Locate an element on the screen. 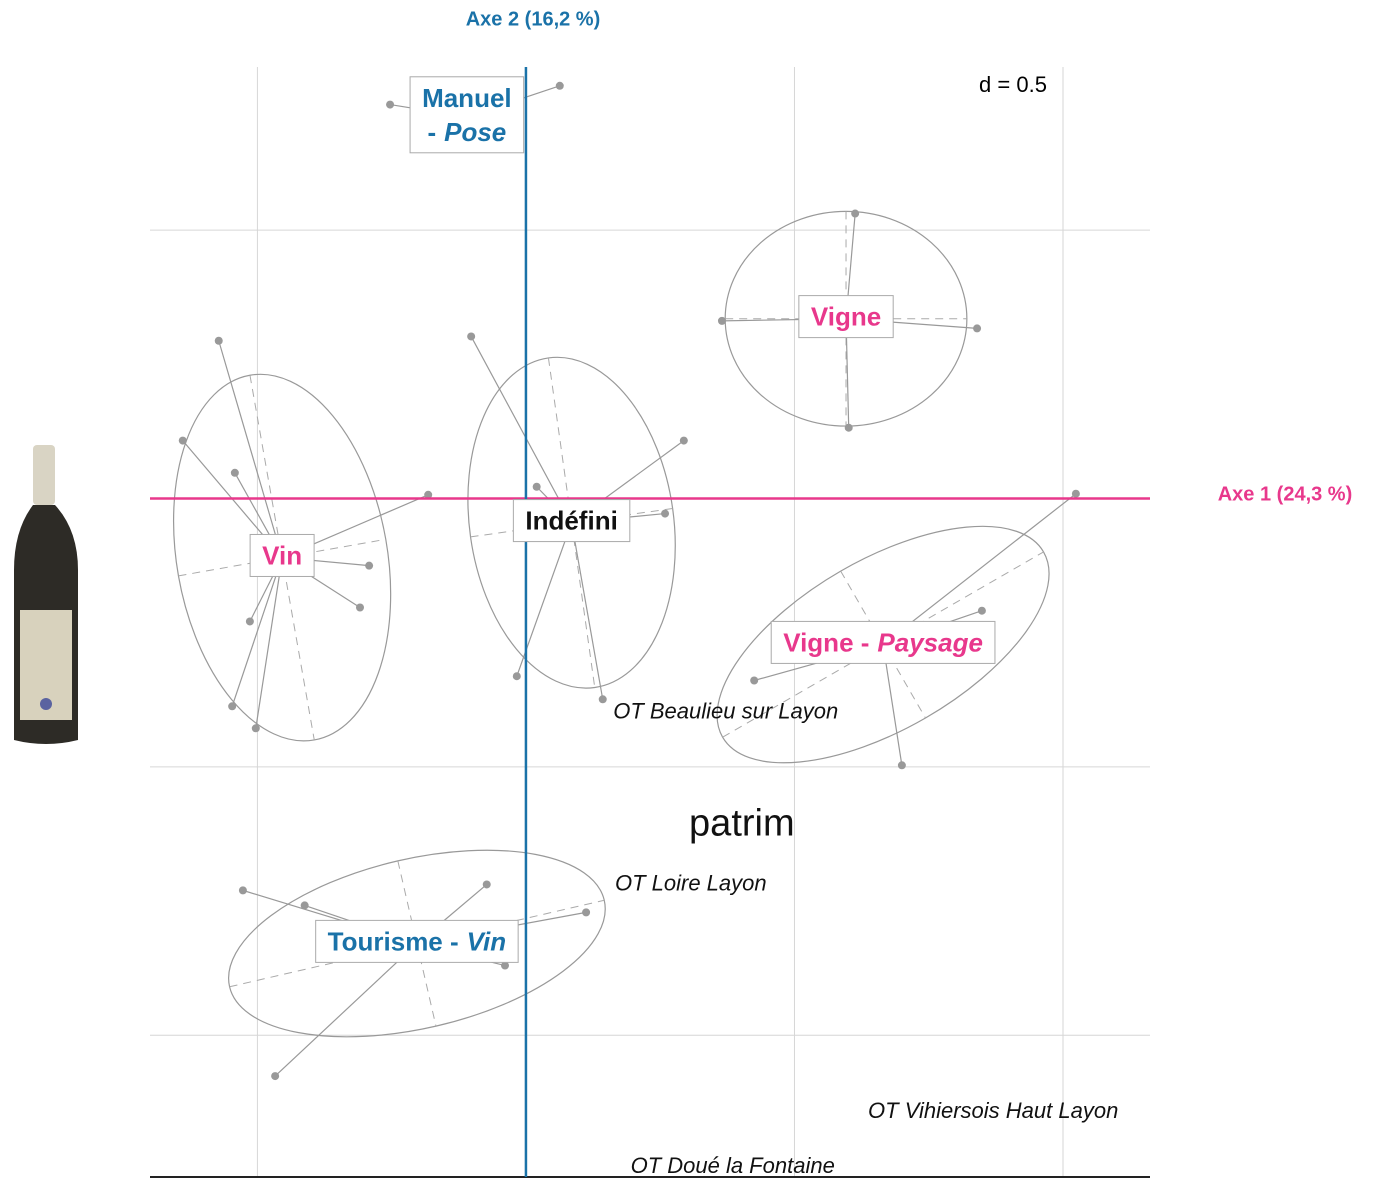  label-part: Vigne - is located at coordinates (826, 642).